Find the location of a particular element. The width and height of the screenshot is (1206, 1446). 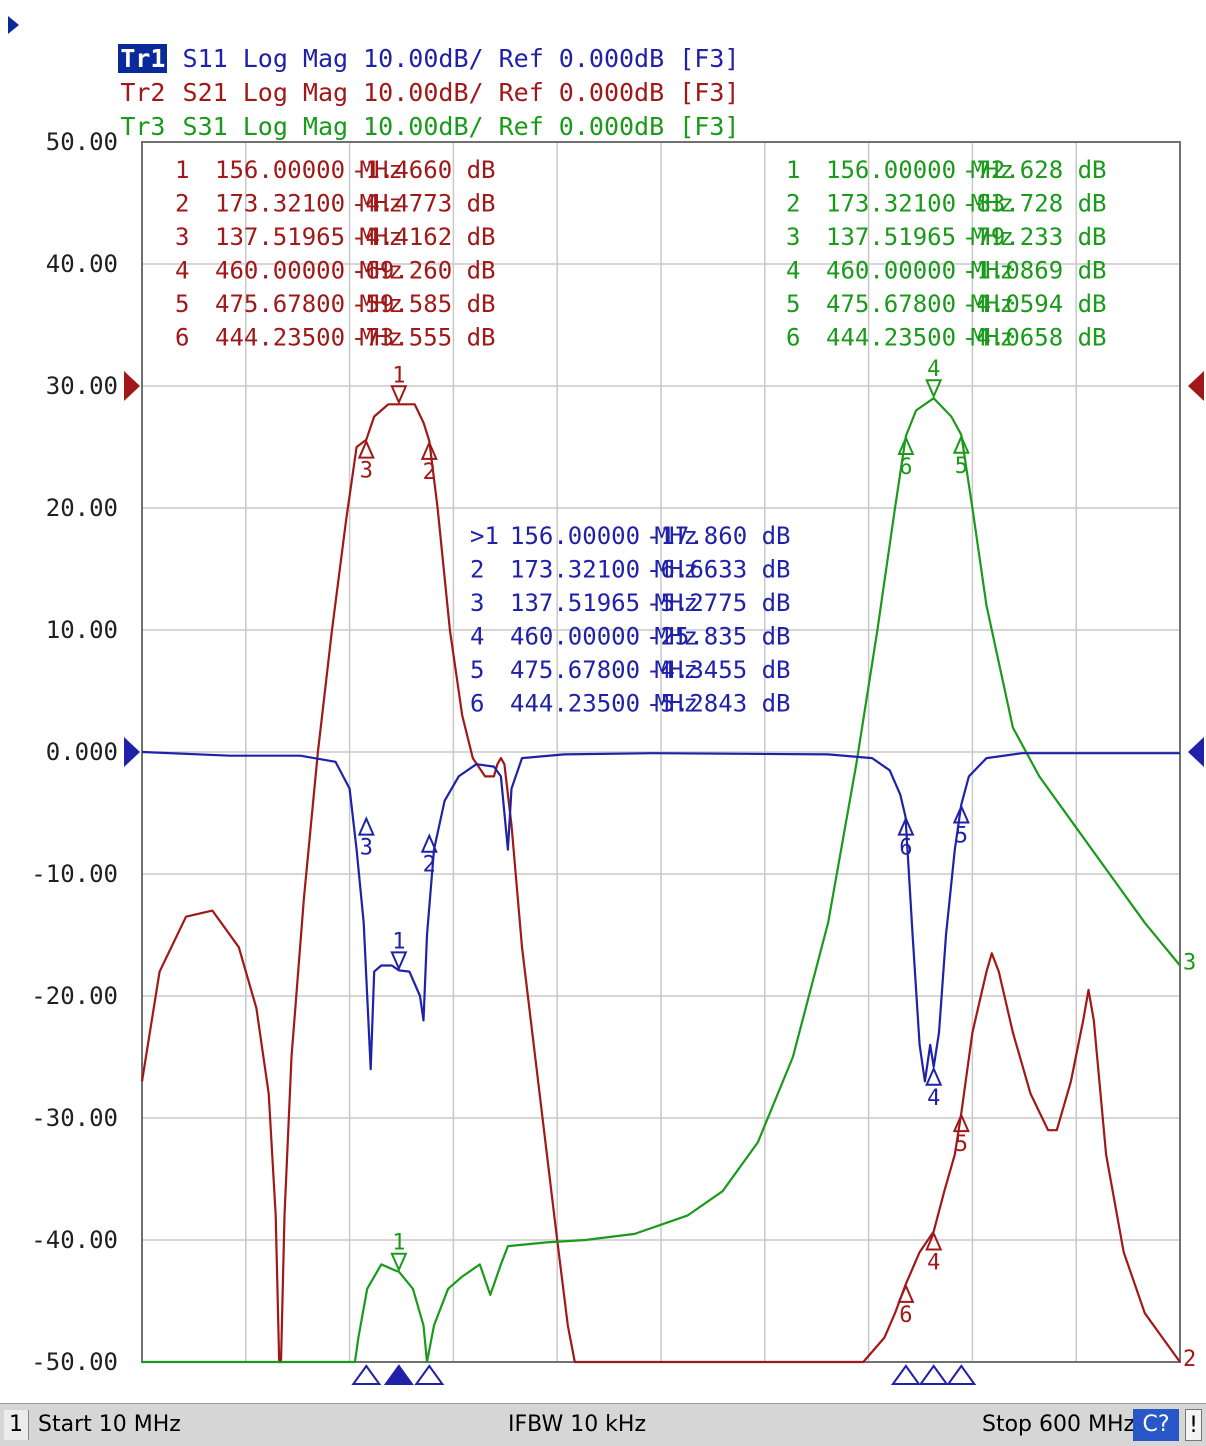

calibration-status: C? is located at coordinates (1156, 1425).